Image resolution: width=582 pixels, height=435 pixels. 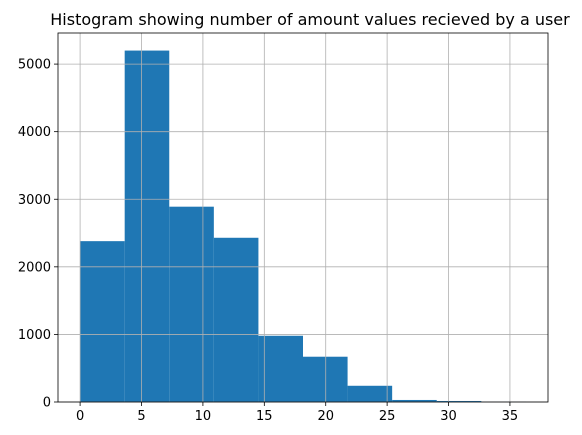 What do you see at coordinates (141, 416) in the screenshot?
I see `x-tick-label: 5` at bounding box center [141, 416].